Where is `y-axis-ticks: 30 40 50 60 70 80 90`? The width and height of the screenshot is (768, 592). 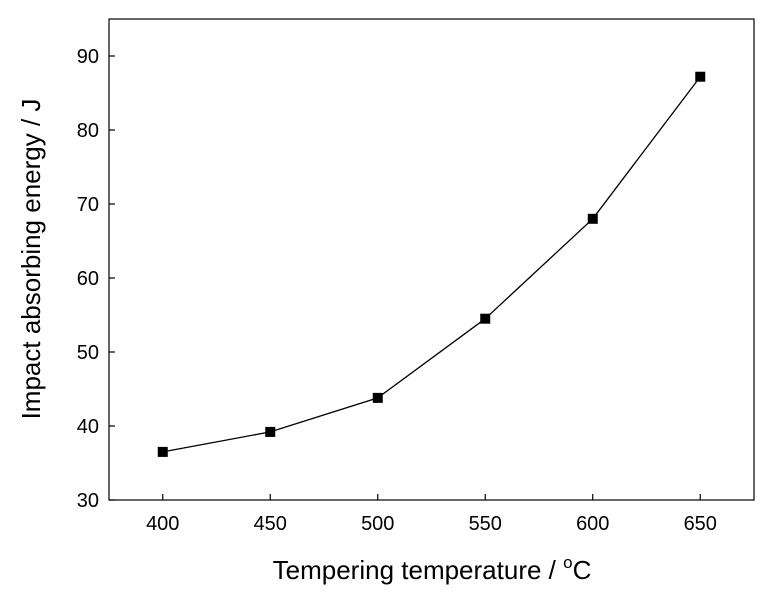
y-axis-ticks: 30 40 50 60 70 80 90 is located at coordinates (96, 279).